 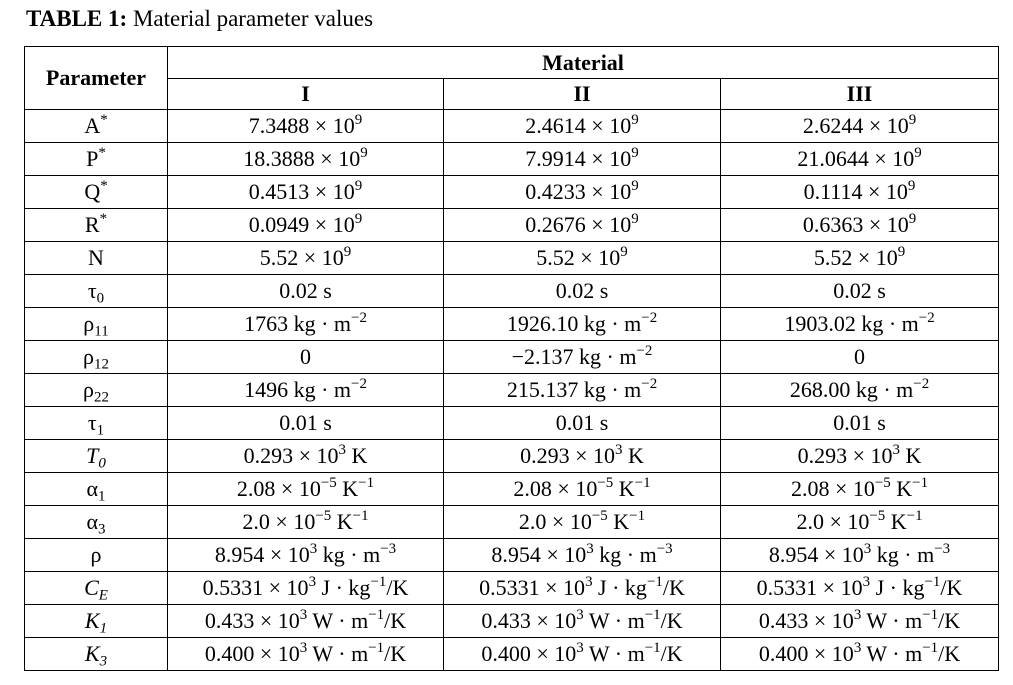 I want to click on value-exponent: −5, so click(x=599, y=516).